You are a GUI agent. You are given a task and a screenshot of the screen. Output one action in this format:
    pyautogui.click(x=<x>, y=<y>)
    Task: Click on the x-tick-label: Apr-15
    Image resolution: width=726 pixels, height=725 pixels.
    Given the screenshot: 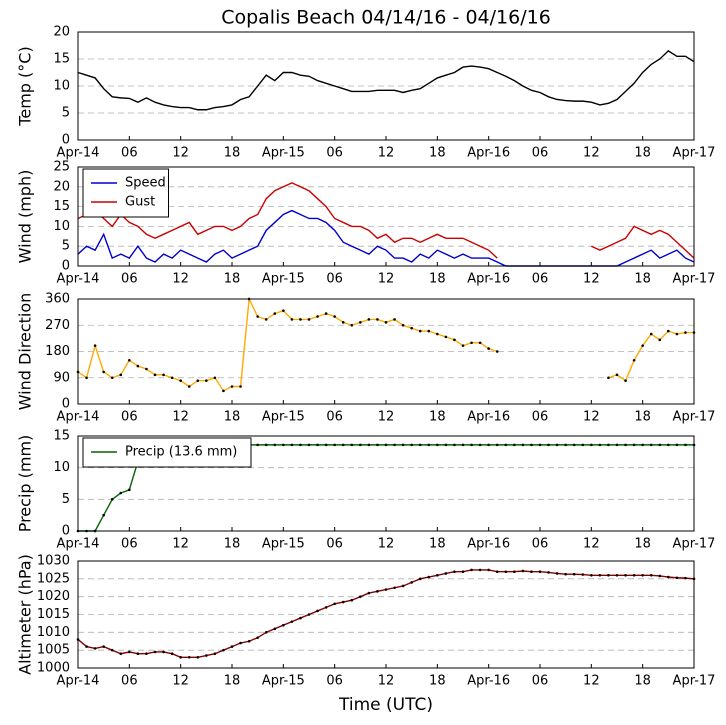 What is the action you would take?
    pyautogui.click(x=283, y=681)
    